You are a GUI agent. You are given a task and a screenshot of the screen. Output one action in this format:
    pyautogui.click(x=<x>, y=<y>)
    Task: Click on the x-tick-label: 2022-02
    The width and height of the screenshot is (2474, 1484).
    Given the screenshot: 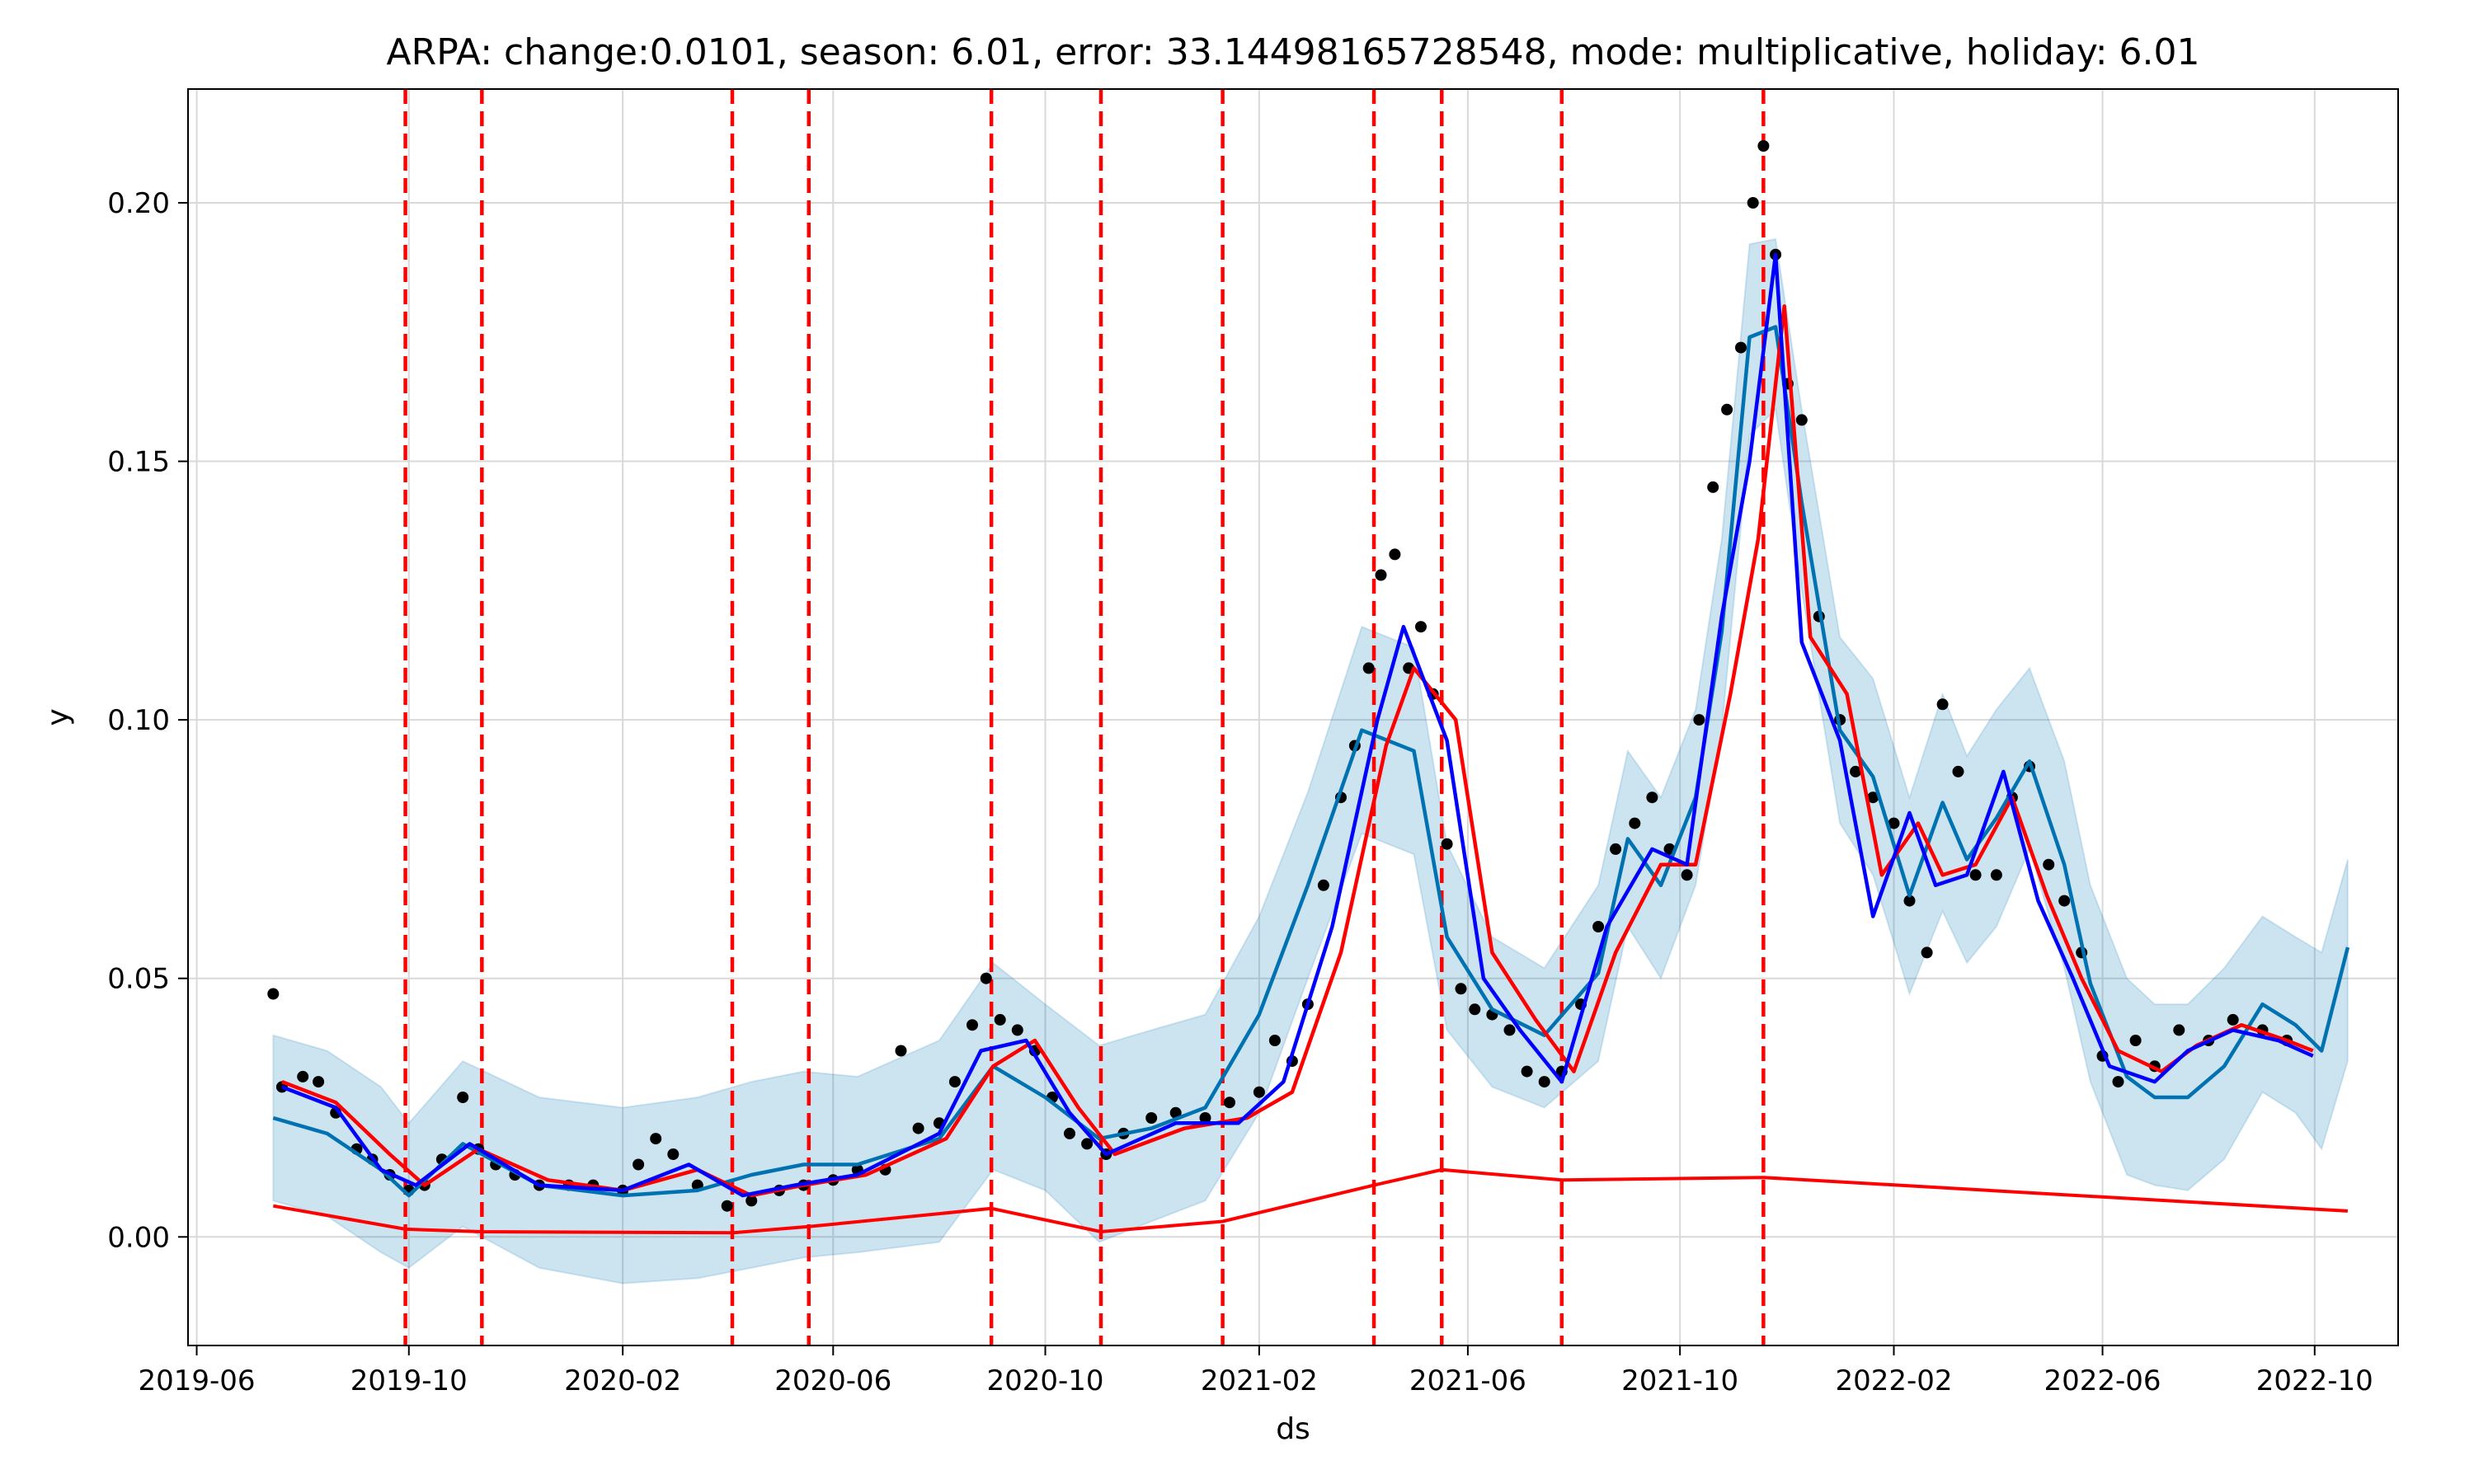 What is the action you would take?
    pyautogui.click(x=1893, y=1380)
    